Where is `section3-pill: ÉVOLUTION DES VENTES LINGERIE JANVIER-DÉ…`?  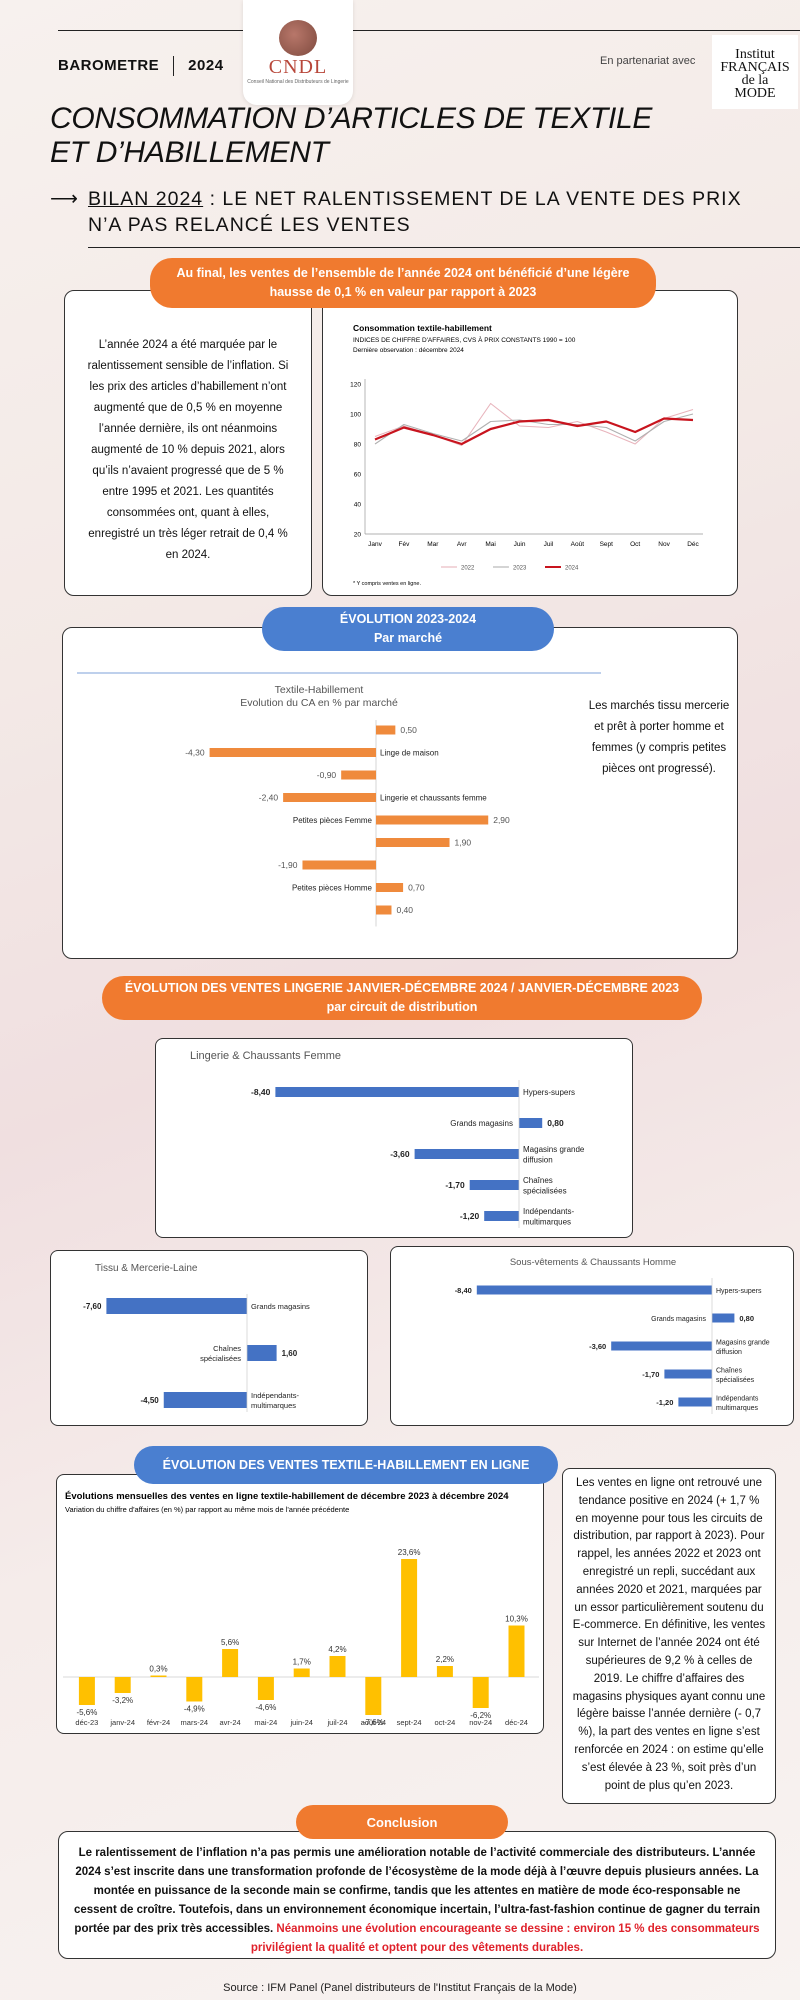
section3-pill: ÉVOLUTION DES VENTES LINGERIE JANVIER-DÉ… is located at coordinates (402, 998).